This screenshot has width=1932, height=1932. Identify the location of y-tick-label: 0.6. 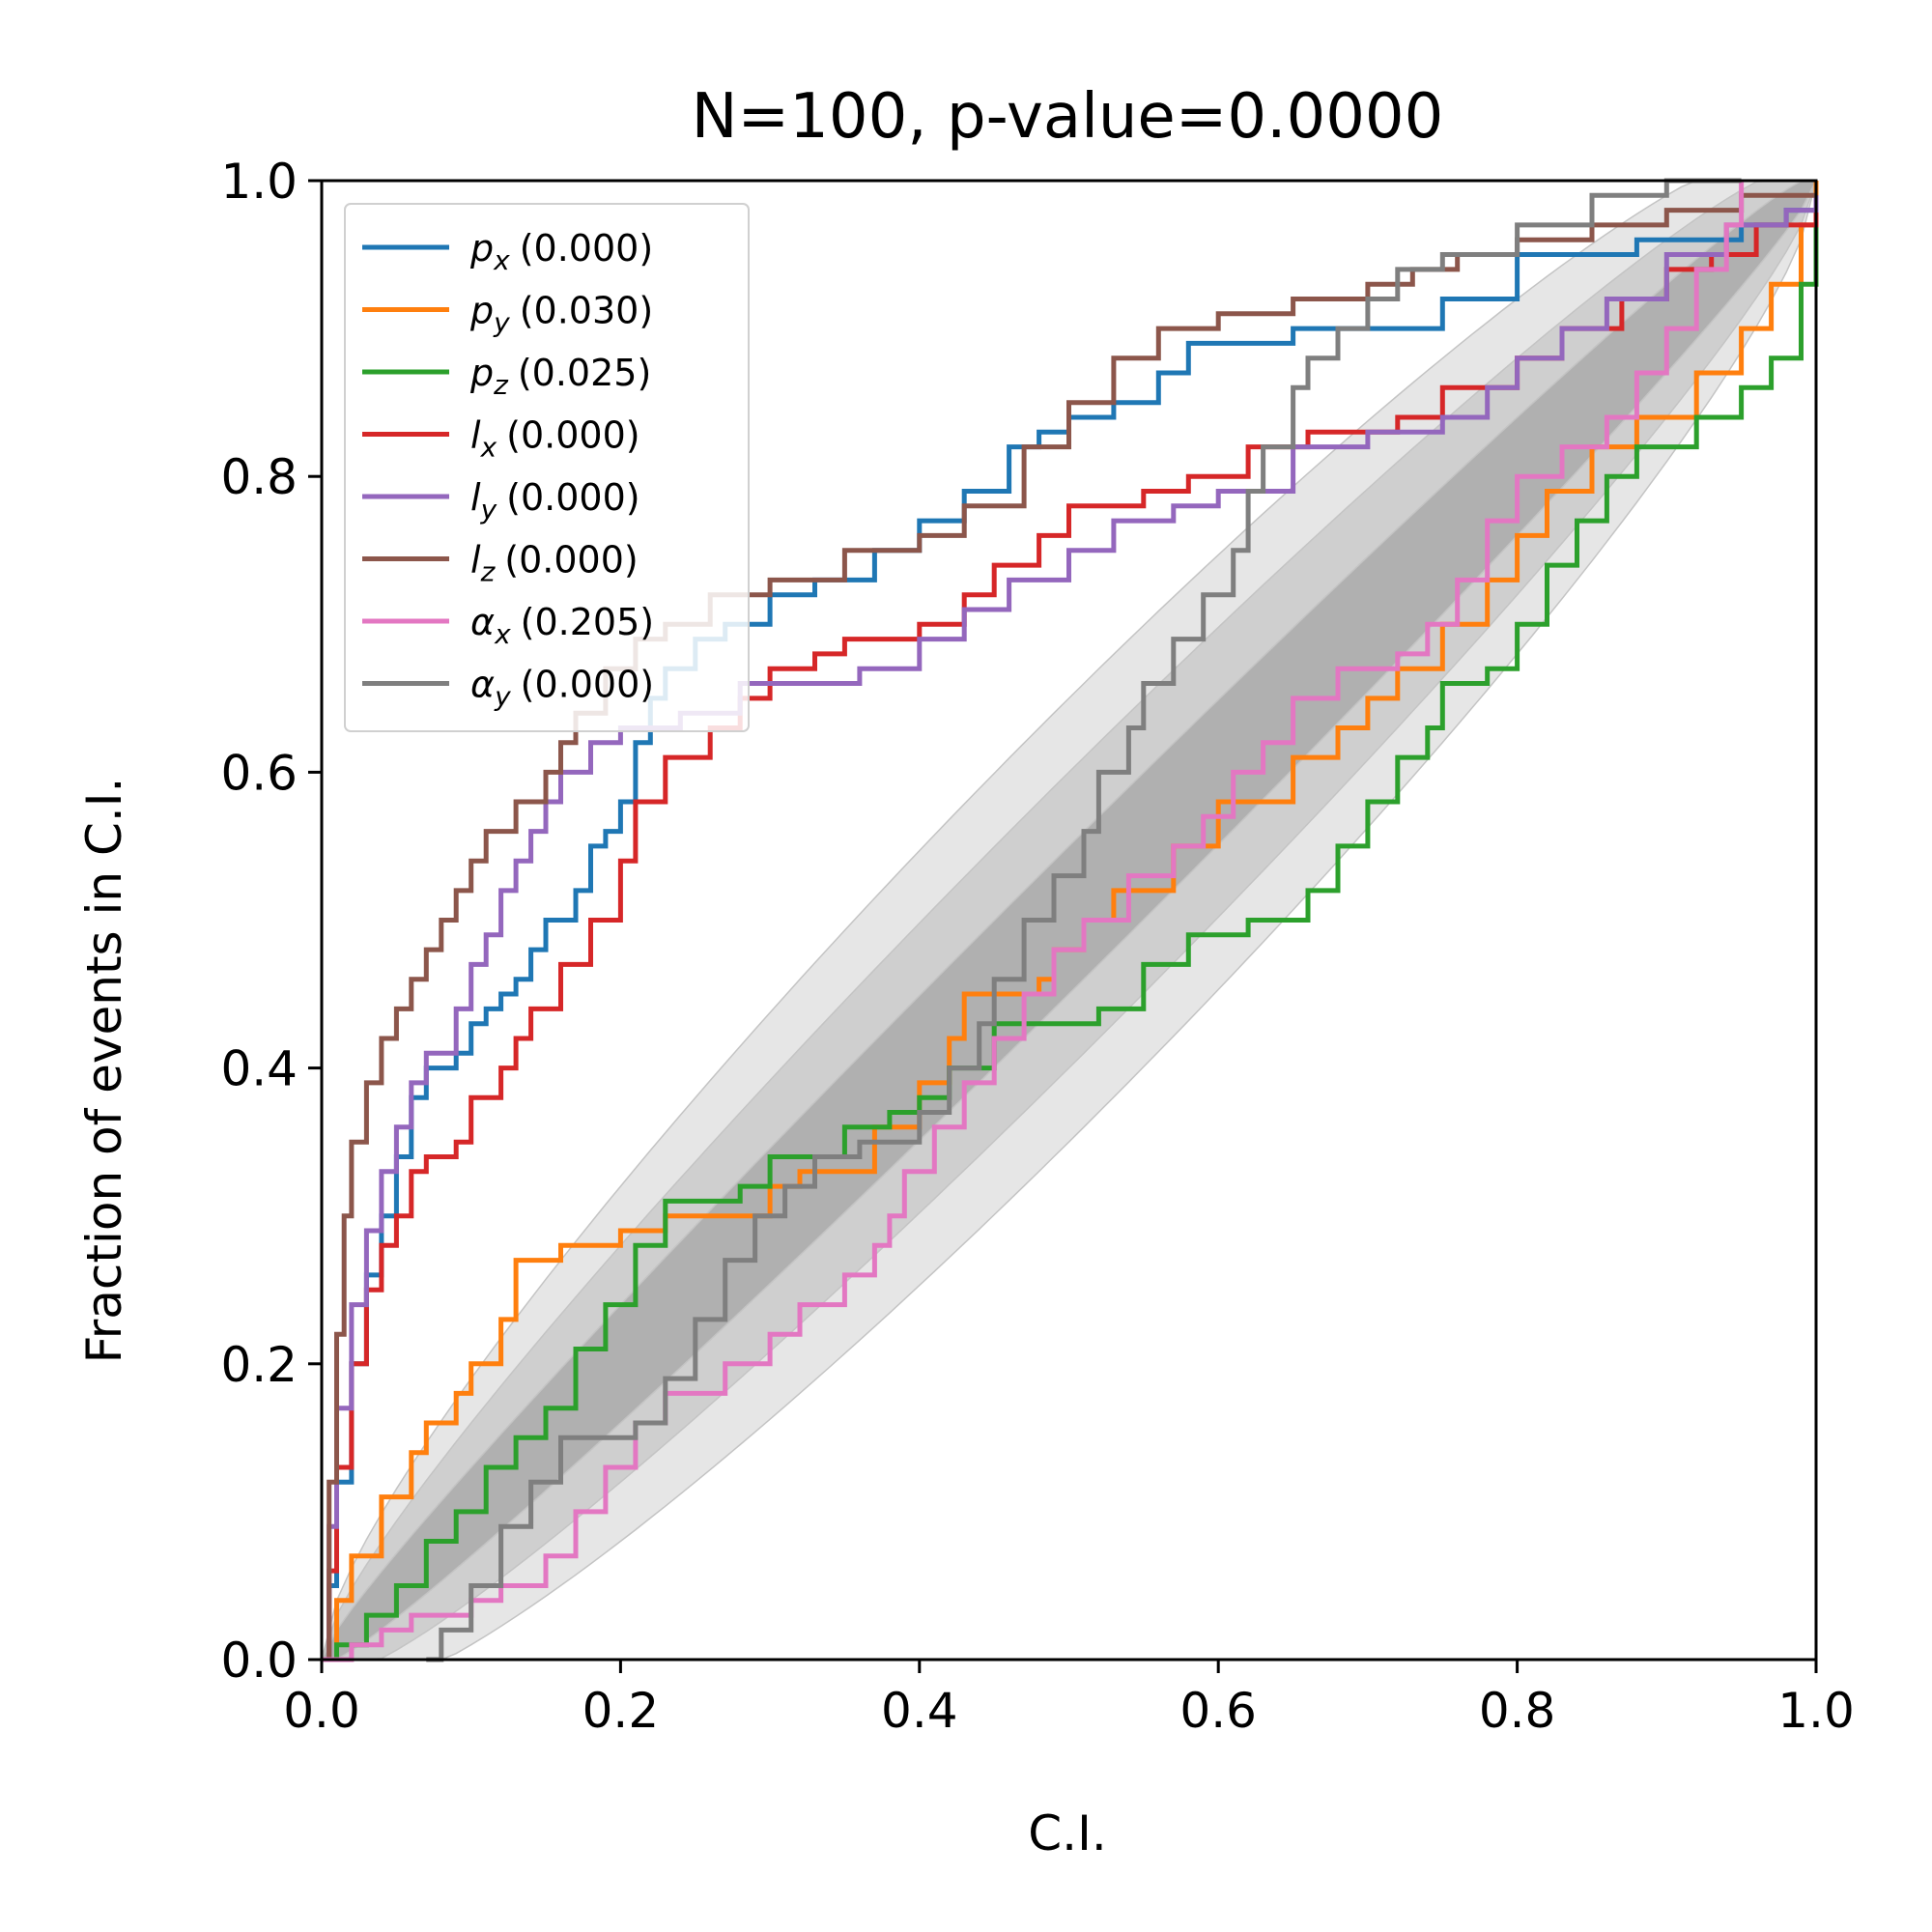
(259, 773).